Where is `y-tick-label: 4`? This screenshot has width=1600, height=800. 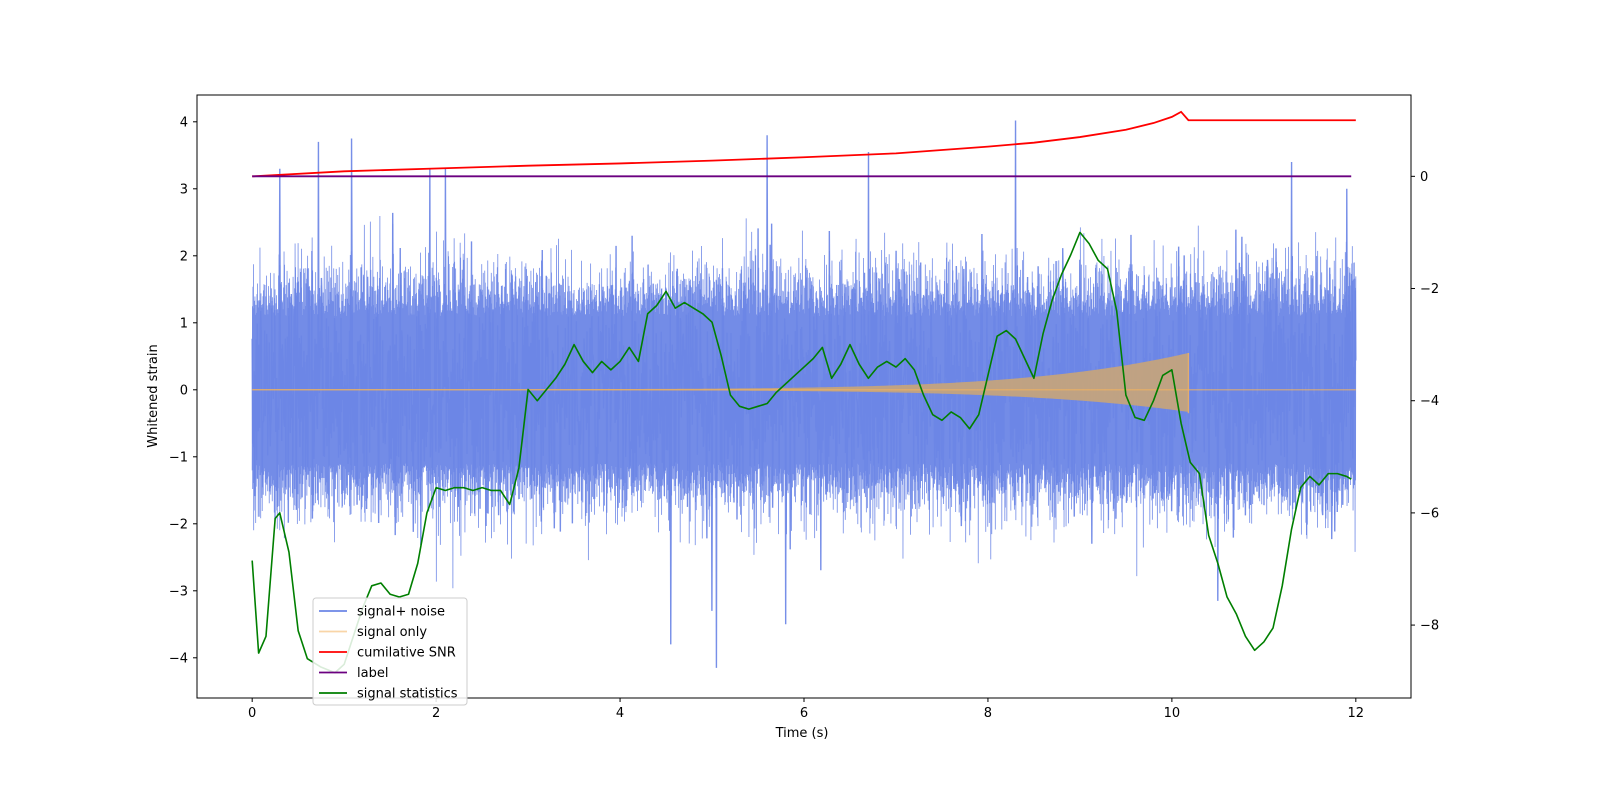 y-tick-label: 4 is located at coordinates (184, 122).